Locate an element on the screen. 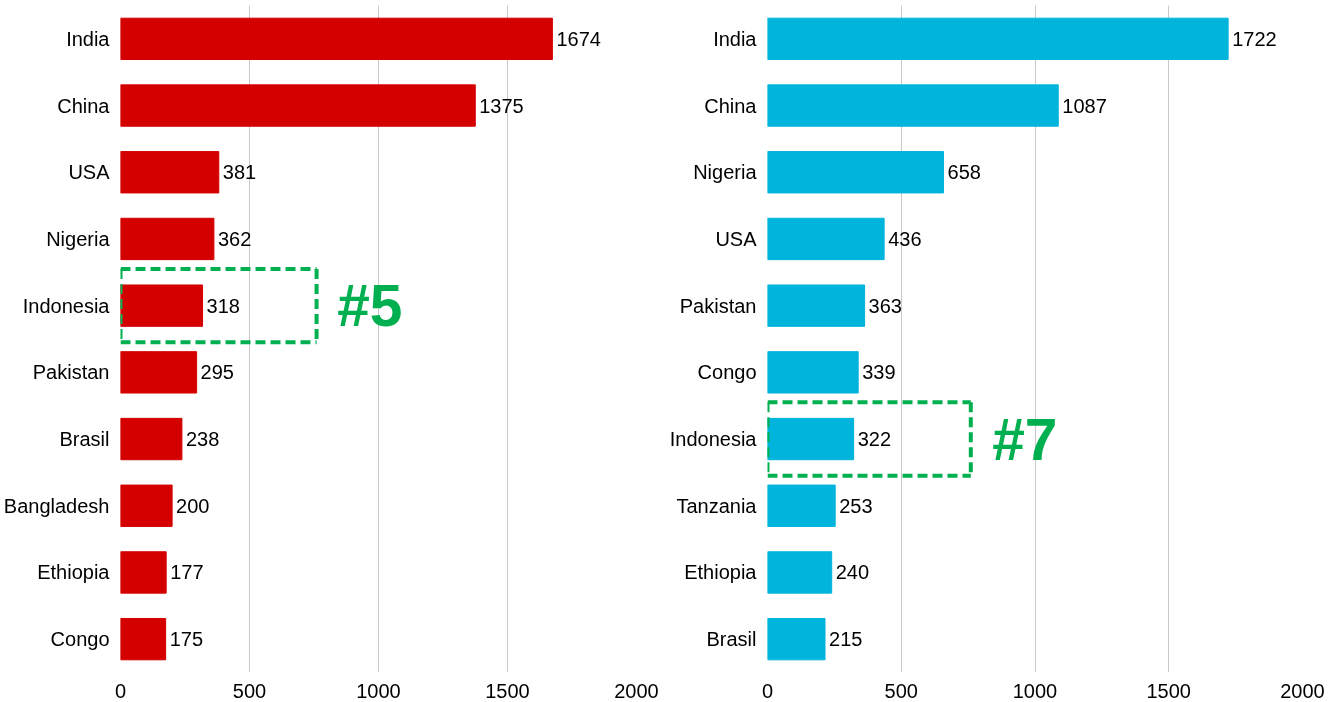 The width and height of the screenshot is (1332, 702). data-label: 295 is located at coordinates (217, 372).